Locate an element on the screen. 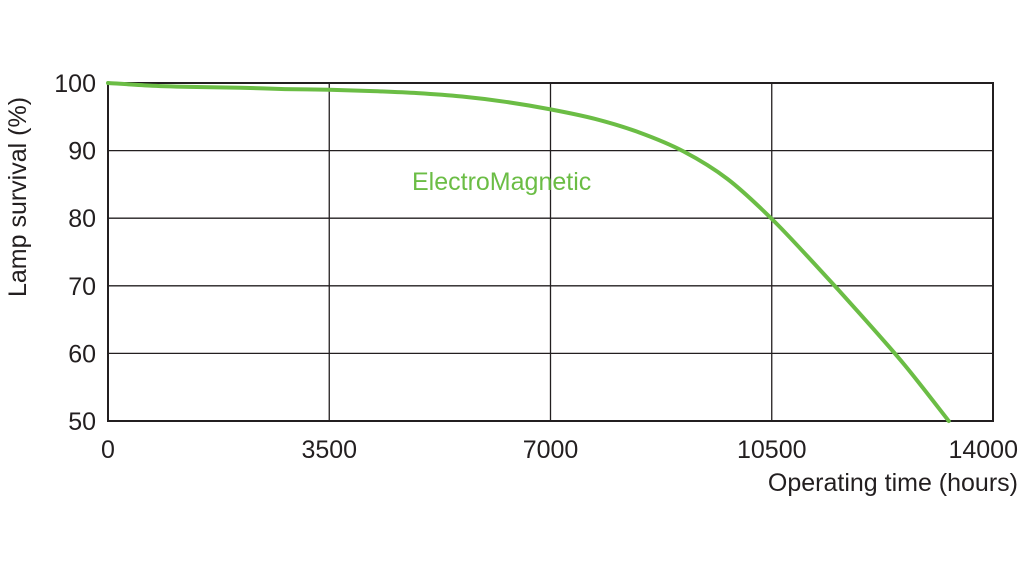 The width and height of the screenshot is (1024, 578). y-tick-label: 50 is located at coordinates (82, 422).